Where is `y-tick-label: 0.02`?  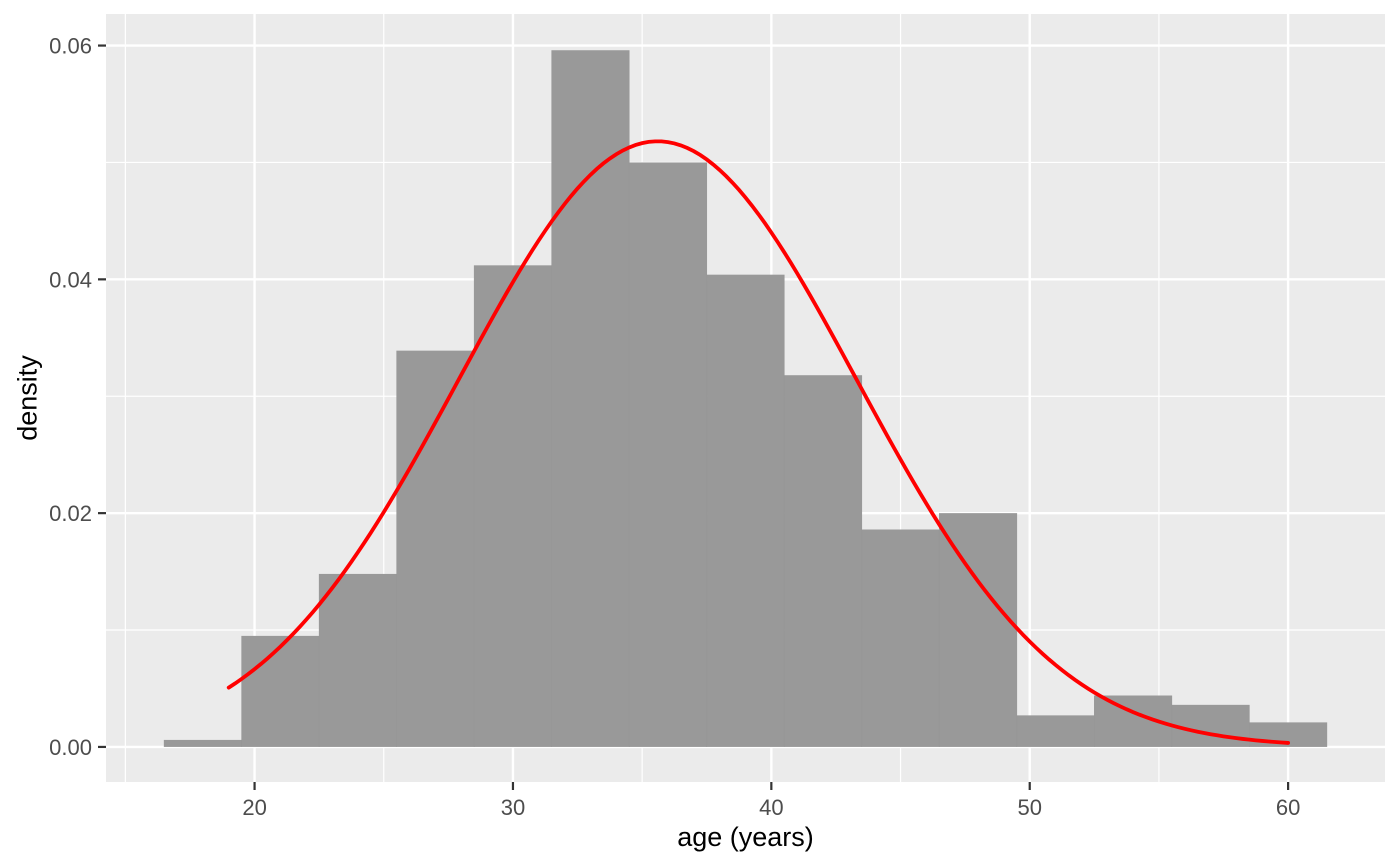 y-tick-label: 0.02 is located at coordinates (70, 513).